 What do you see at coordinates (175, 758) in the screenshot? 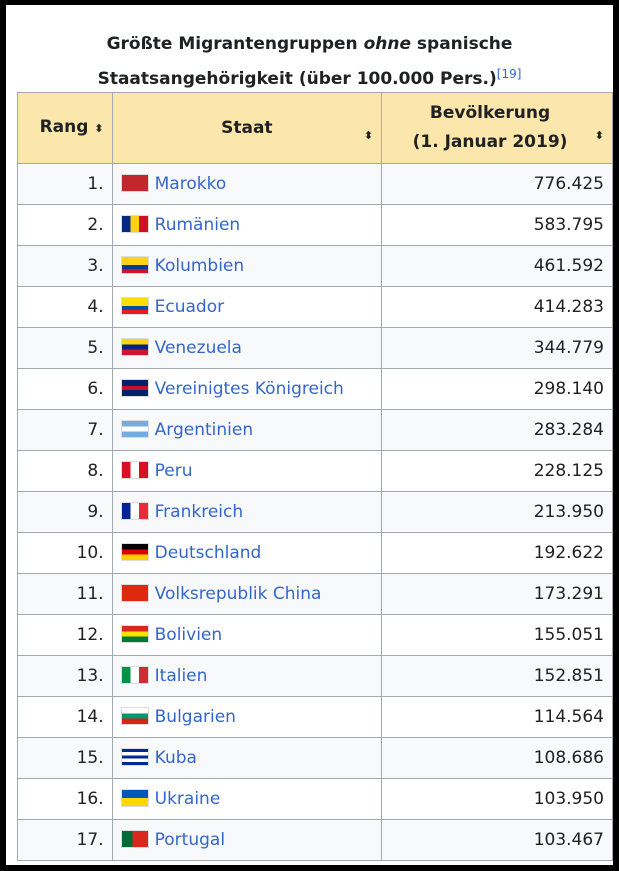
I see `country-link: Kuba` at bounding box center [175, 758].